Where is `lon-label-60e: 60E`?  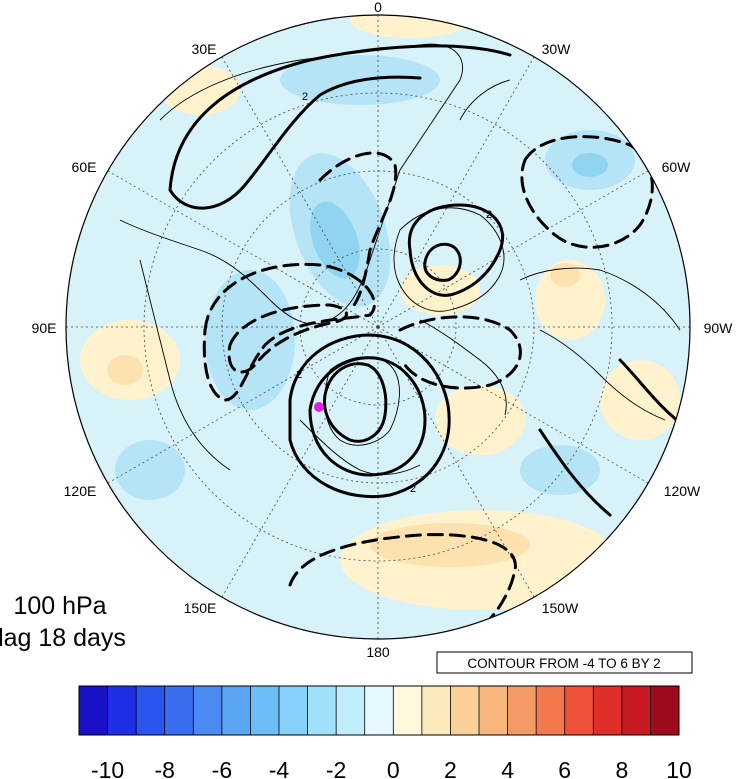 lon-label-60e: 60E is located at coordinates (84, 167).